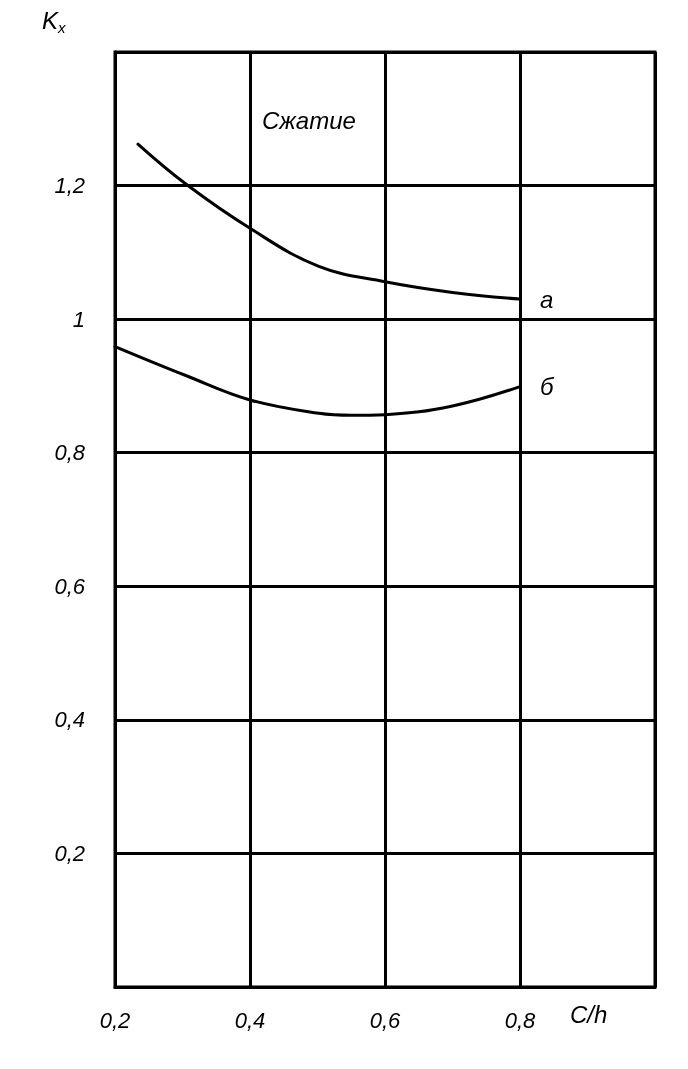 The width and height of the screenshot is (688, 1069). I want to click on y-tick-label: 1, so click(78, 319).